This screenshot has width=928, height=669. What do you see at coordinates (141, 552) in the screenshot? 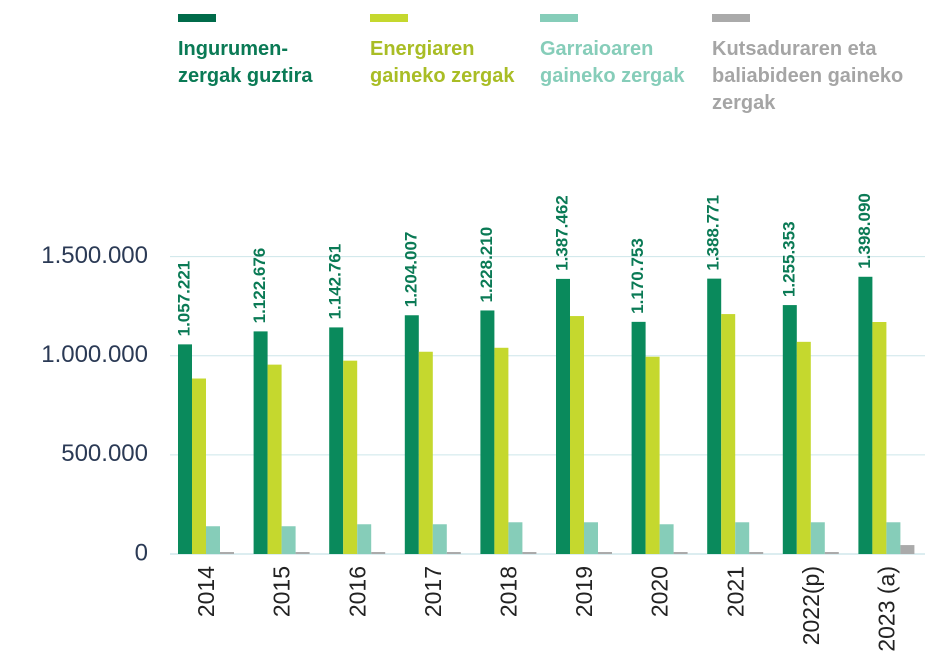
I see `y-tick-label: 0` at bounding box center [141, 552].